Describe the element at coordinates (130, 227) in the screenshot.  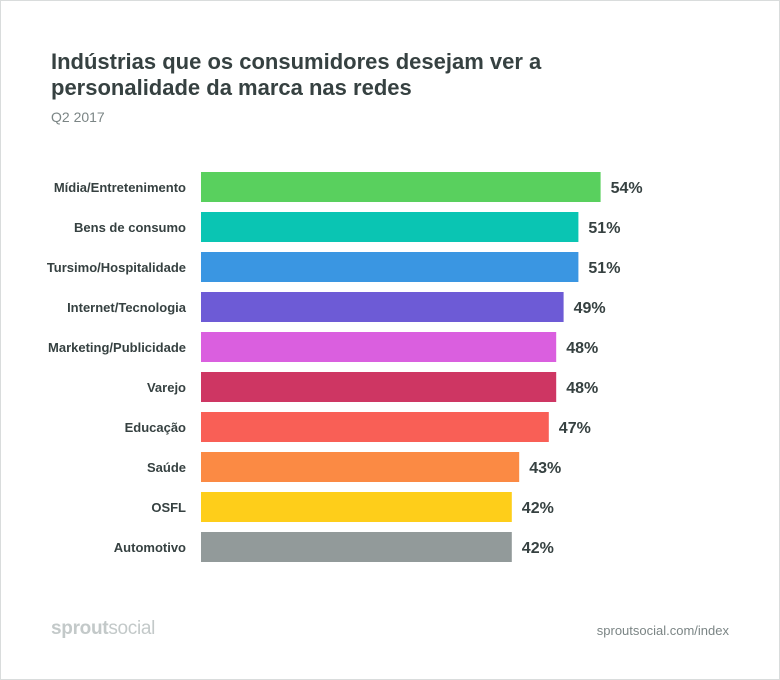
I see `category-label: Bens de consumo` at that location.